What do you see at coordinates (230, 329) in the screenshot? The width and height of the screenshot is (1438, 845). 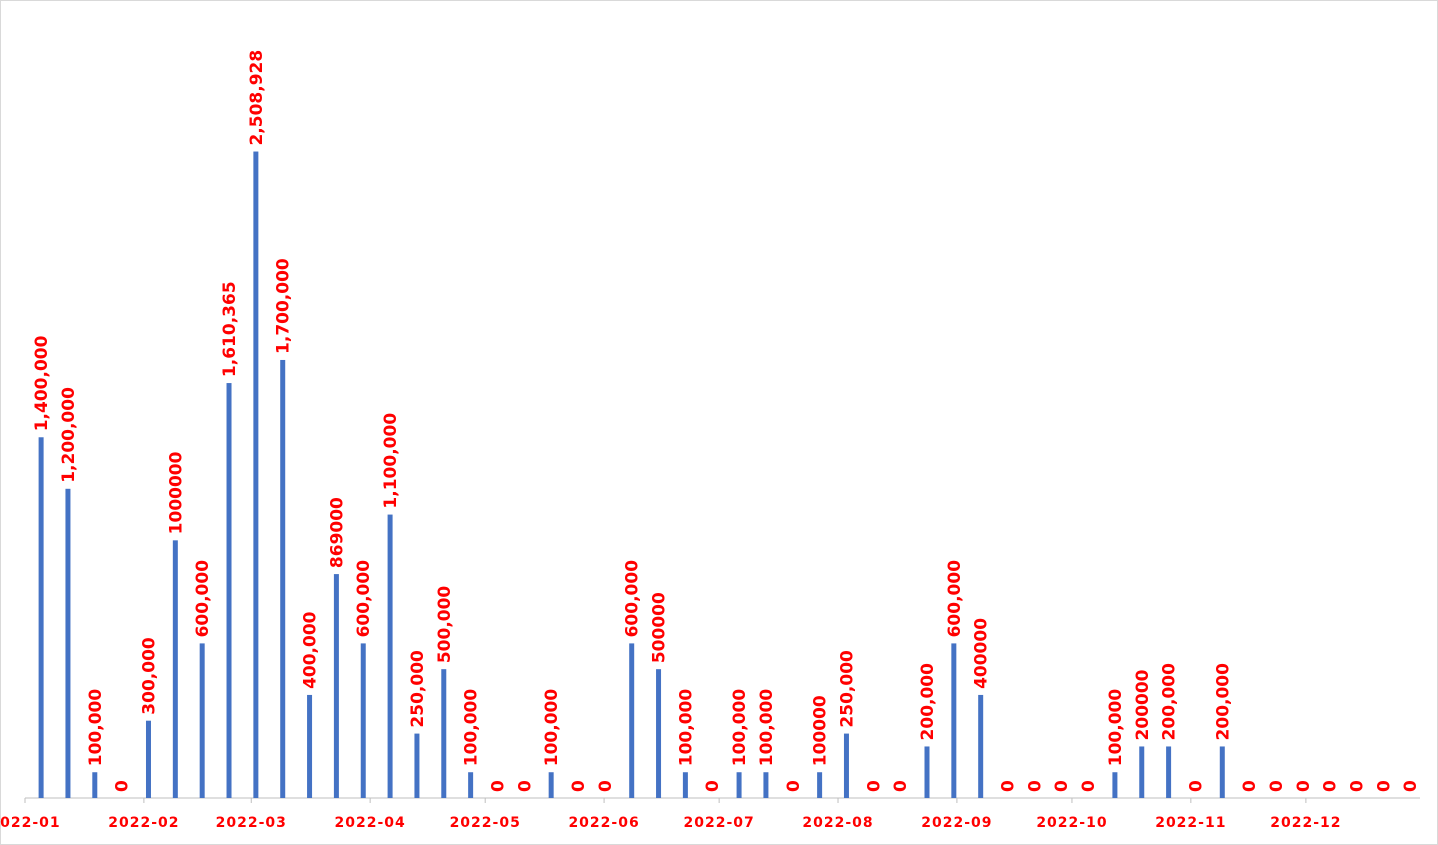 I see `value-label: 1,610,365` at bounding box center [230, 329].